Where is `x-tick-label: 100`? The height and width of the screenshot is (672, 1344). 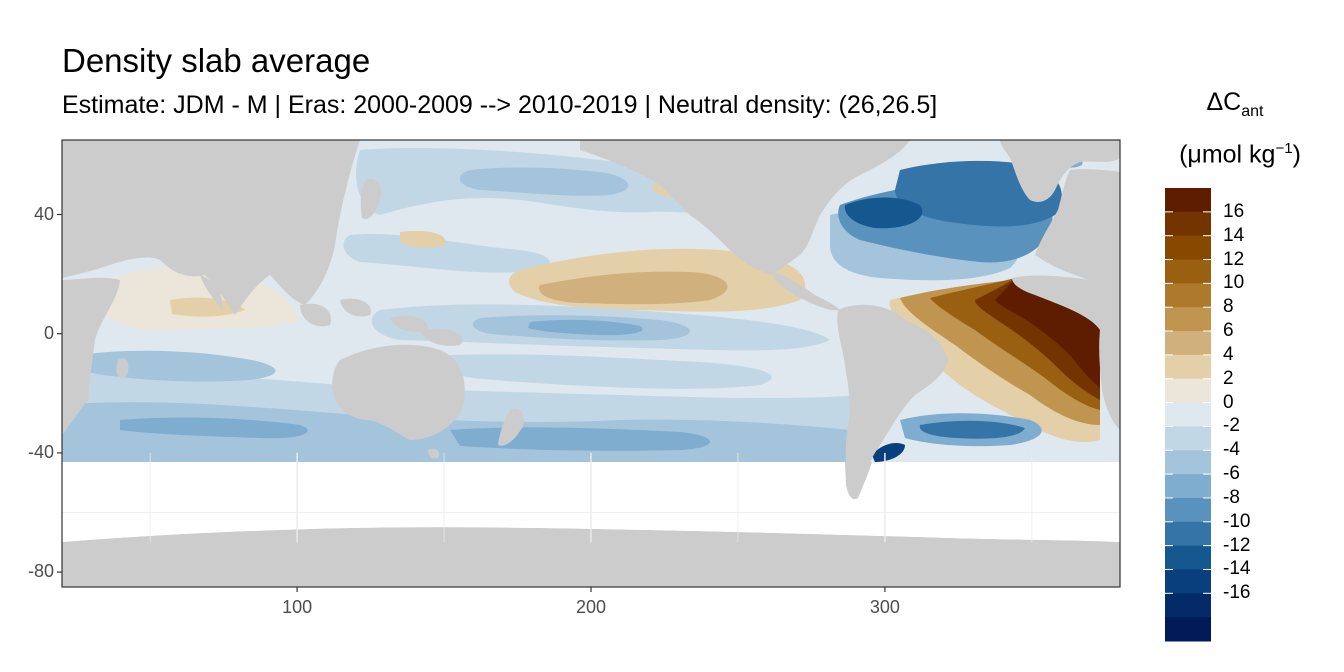 x-tick-label: 100 is located at coordinates (297, 607).